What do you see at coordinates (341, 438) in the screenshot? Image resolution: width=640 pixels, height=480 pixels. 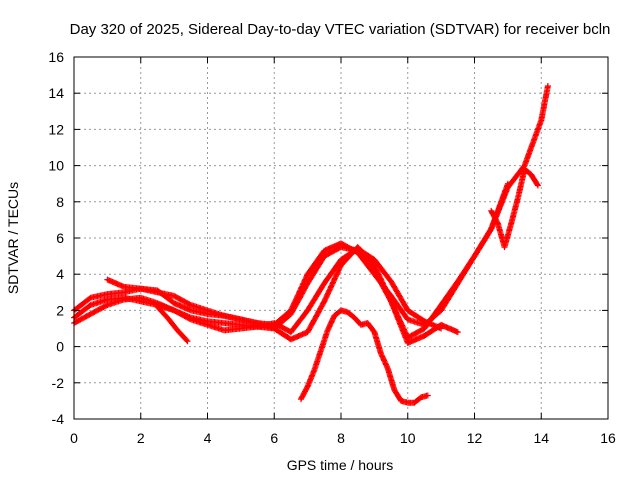 I see `x-tick-label: 8` at bounding box center [341, 438].